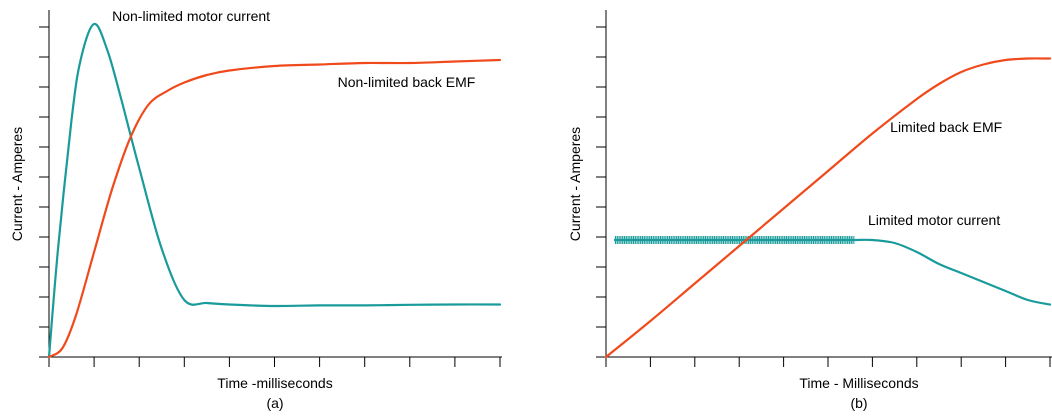 This screenshot has width=1052, height=417. Describe the element at coordinates (274, 383) in the screenshot. I see `chart-a-xlabel: Time -milliseconds` at that location.